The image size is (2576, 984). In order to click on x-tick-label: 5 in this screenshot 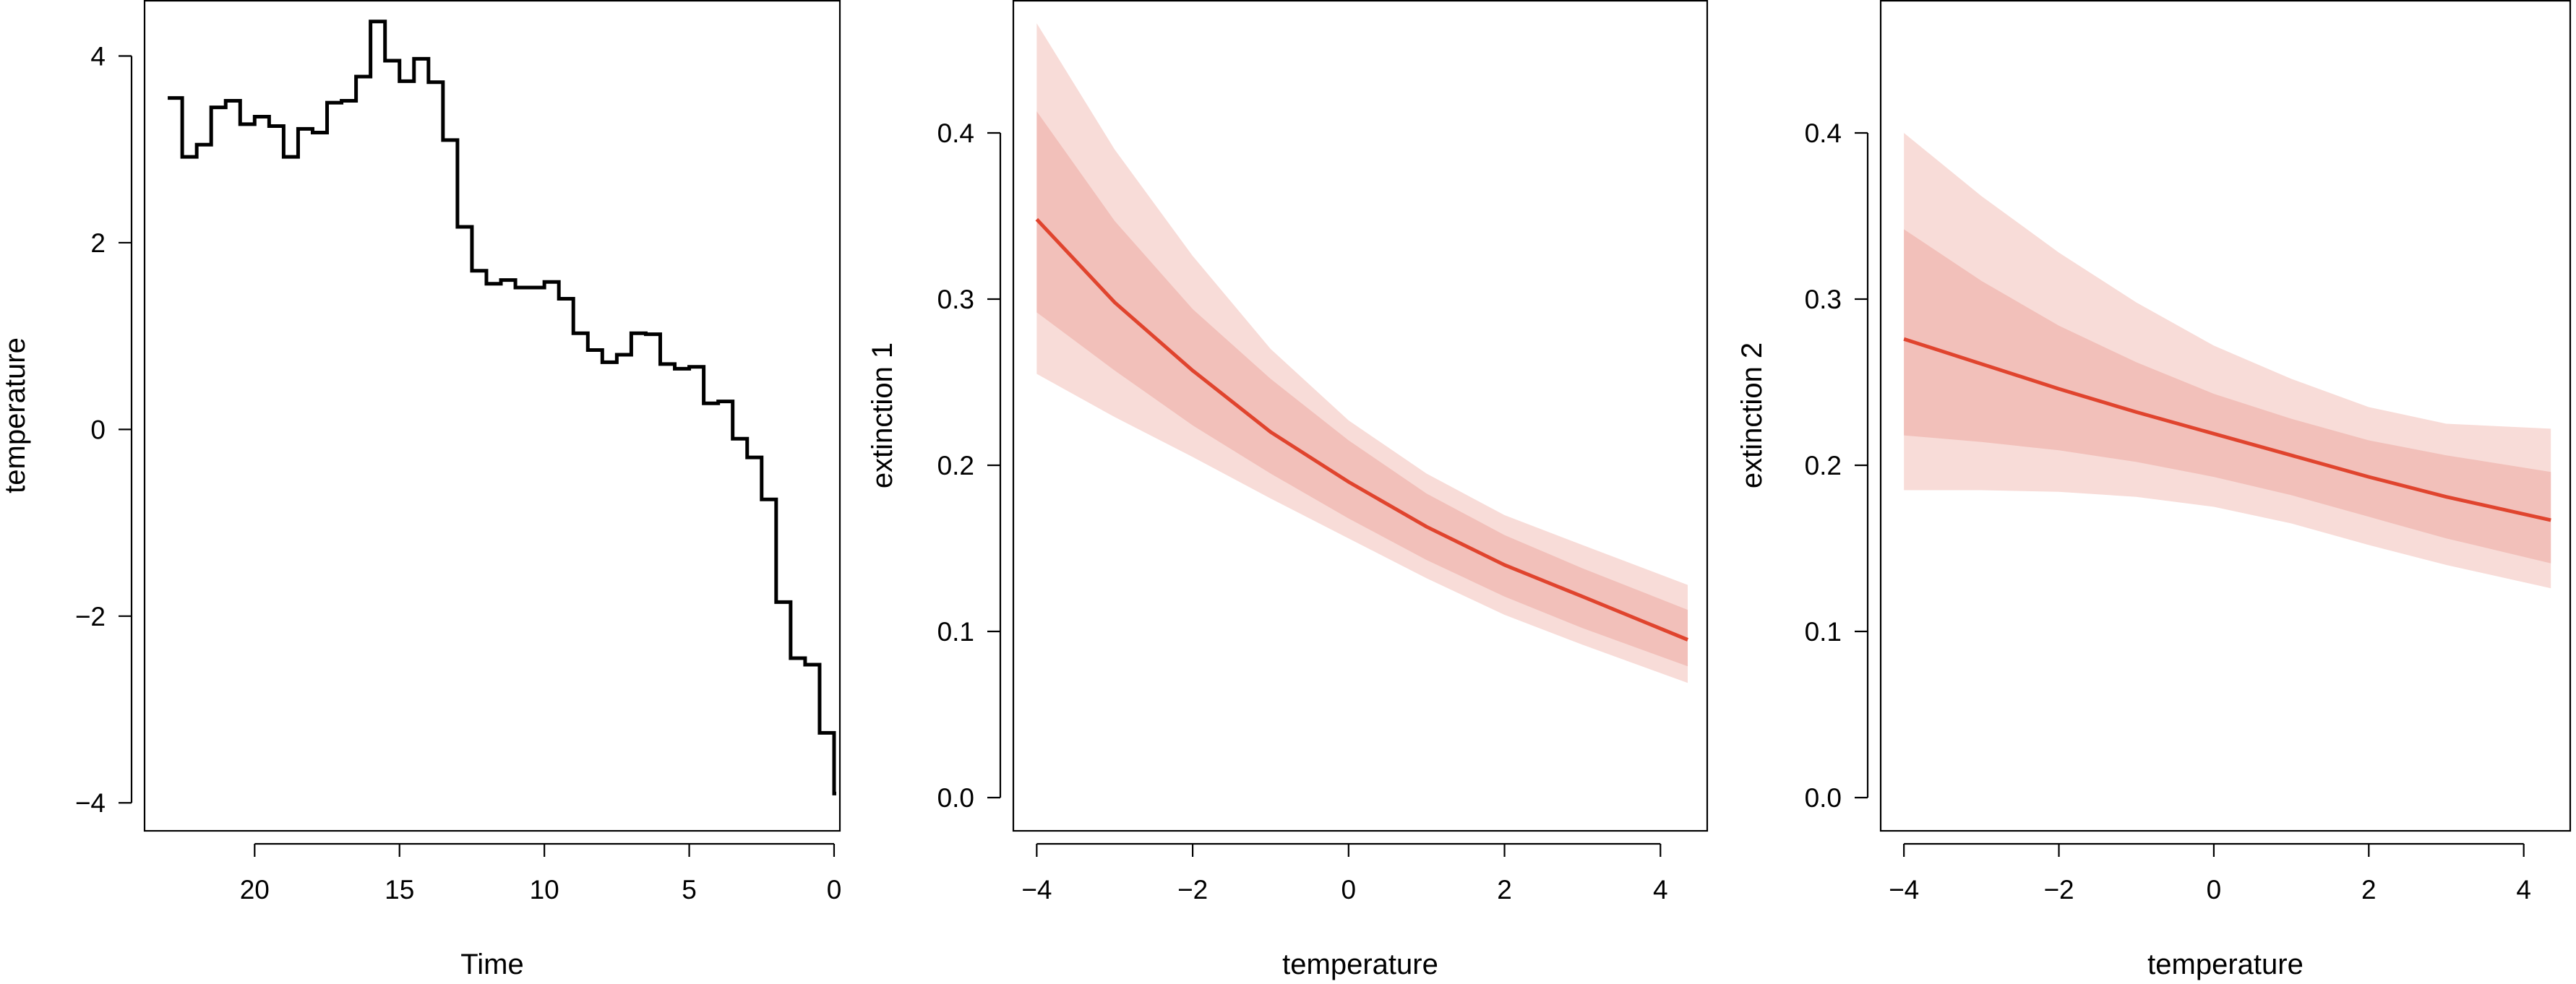, I will do `click(689, 890)`.